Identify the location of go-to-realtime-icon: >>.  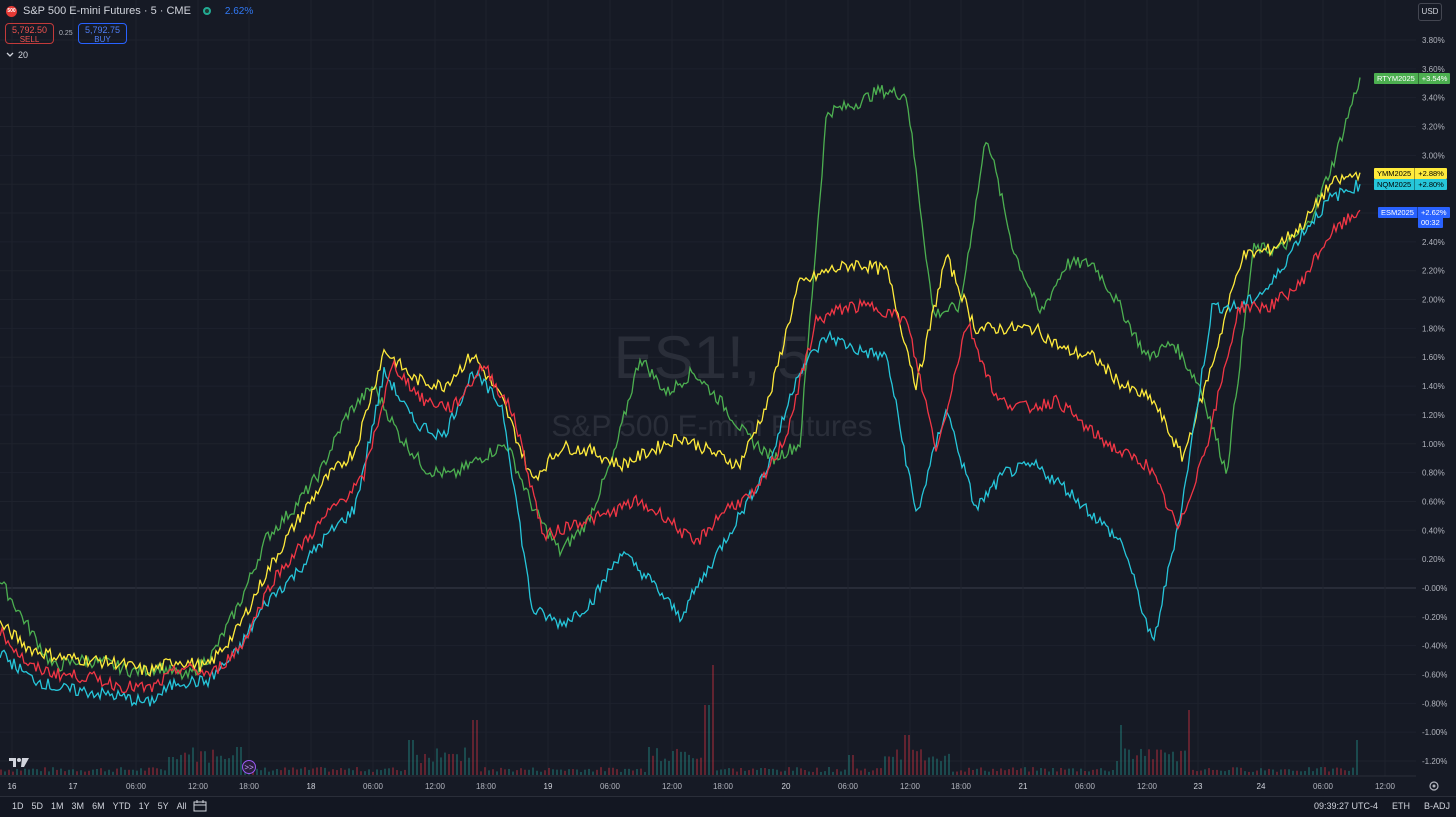
(249, 767).